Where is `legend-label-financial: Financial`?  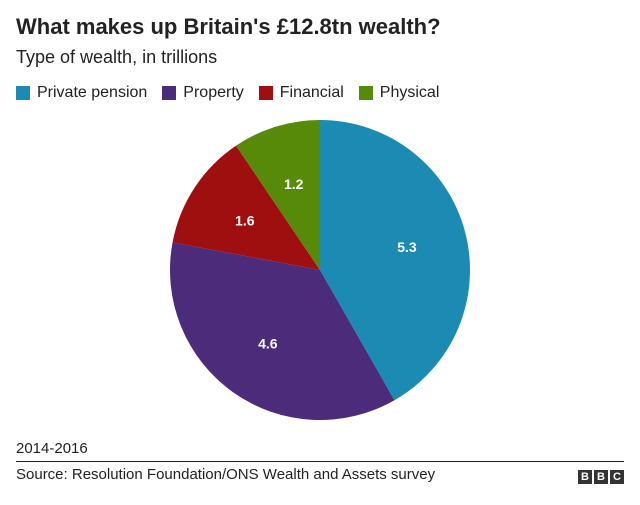
legend-label-financial: Financial is located at coordinates (311, 92).